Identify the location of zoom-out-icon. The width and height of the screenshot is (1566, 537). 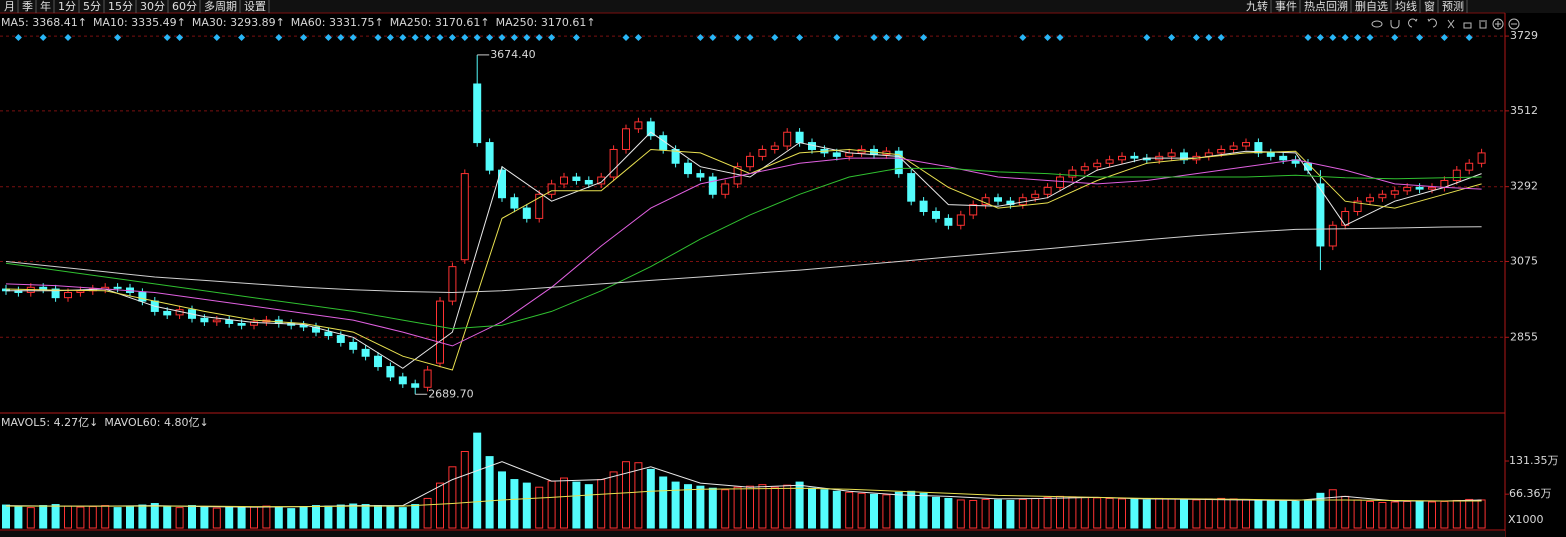
(1514, 24).